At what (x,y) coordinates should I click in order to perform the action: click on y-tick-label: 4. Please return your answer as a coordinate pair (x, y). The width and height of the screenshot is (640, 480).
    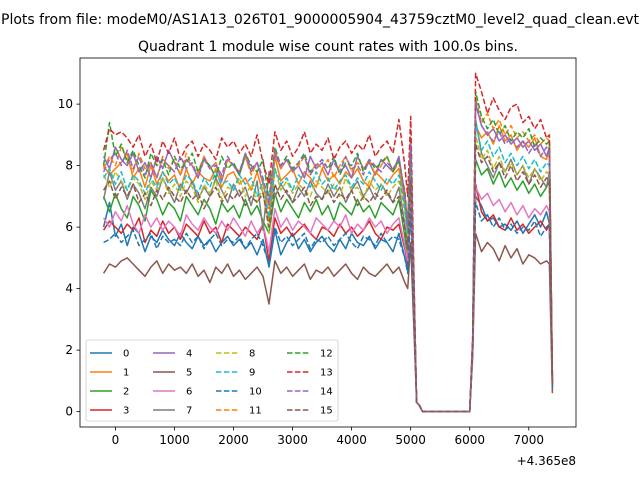
    Looking at the image, I should click on (69, 289).